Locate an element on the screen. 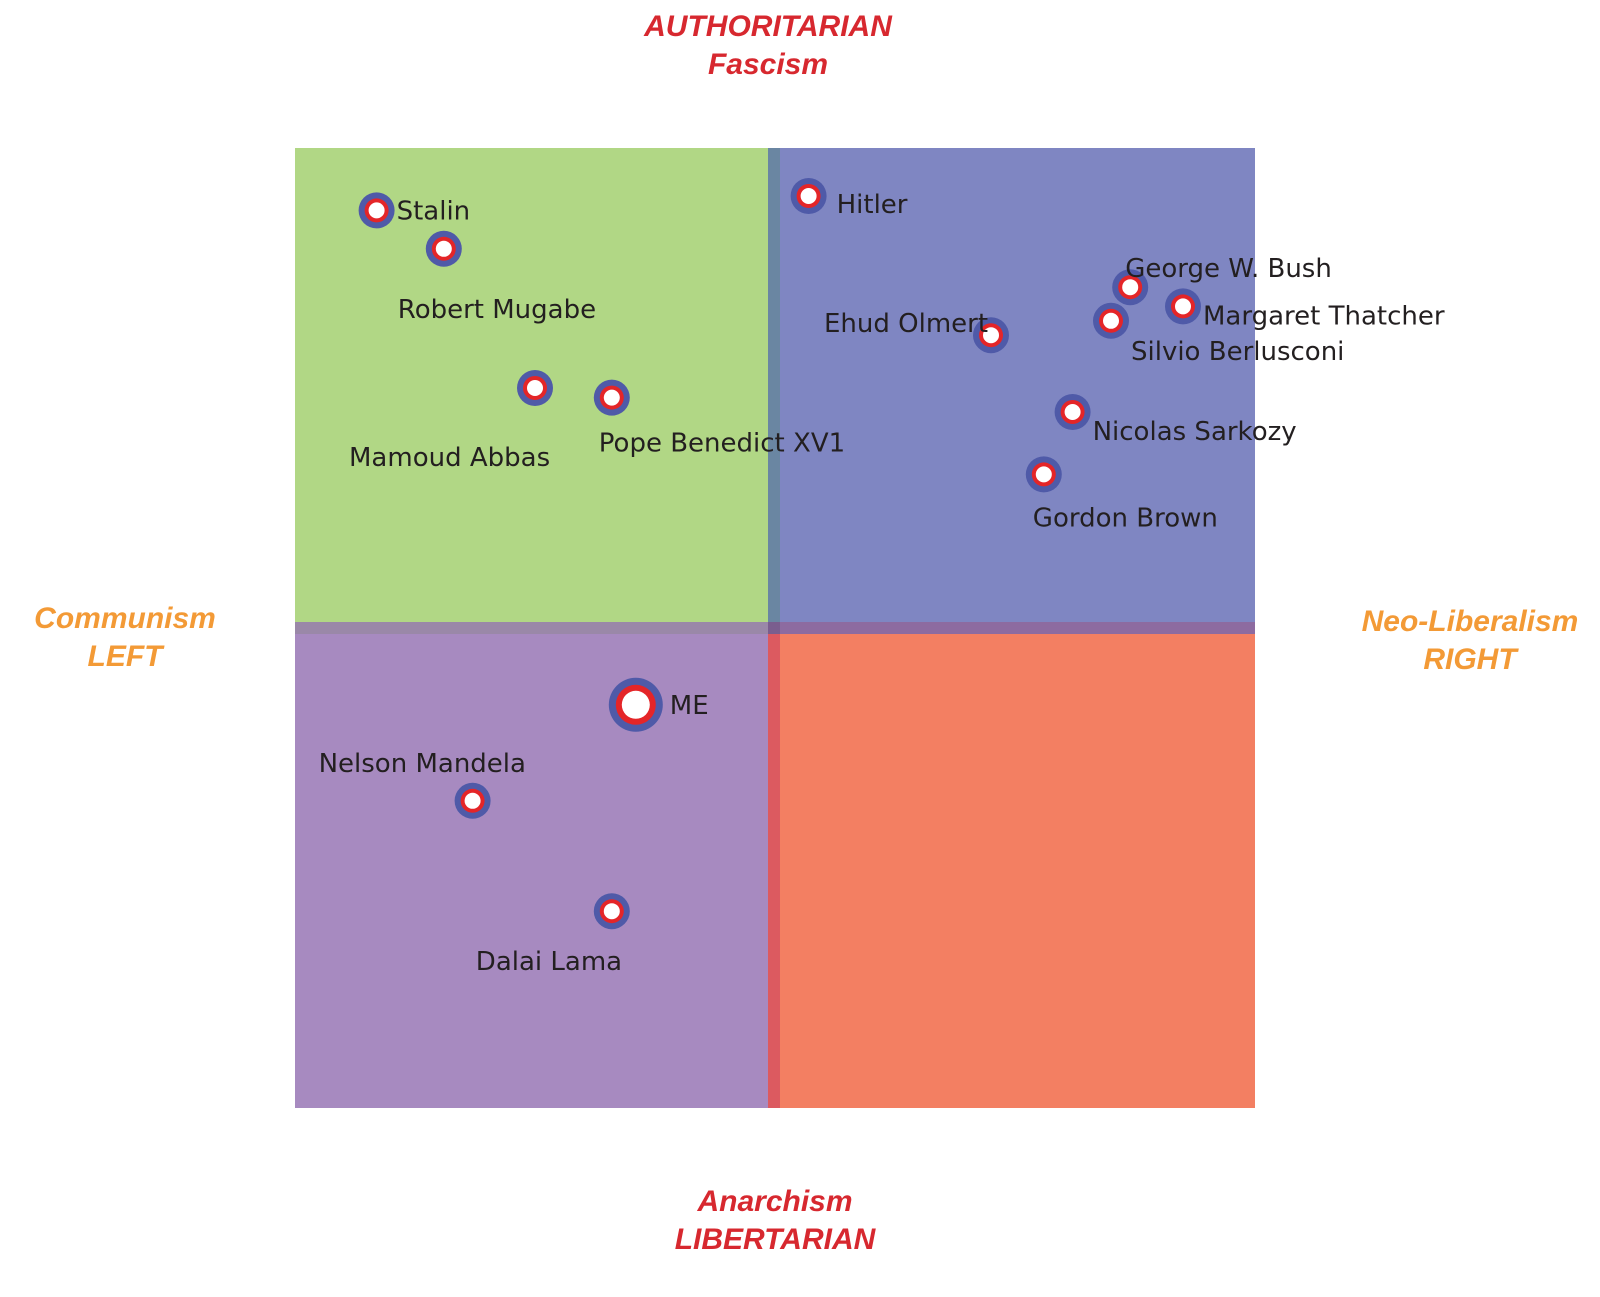  axis-left-line1: Communism is located at coordinates (125, 618).